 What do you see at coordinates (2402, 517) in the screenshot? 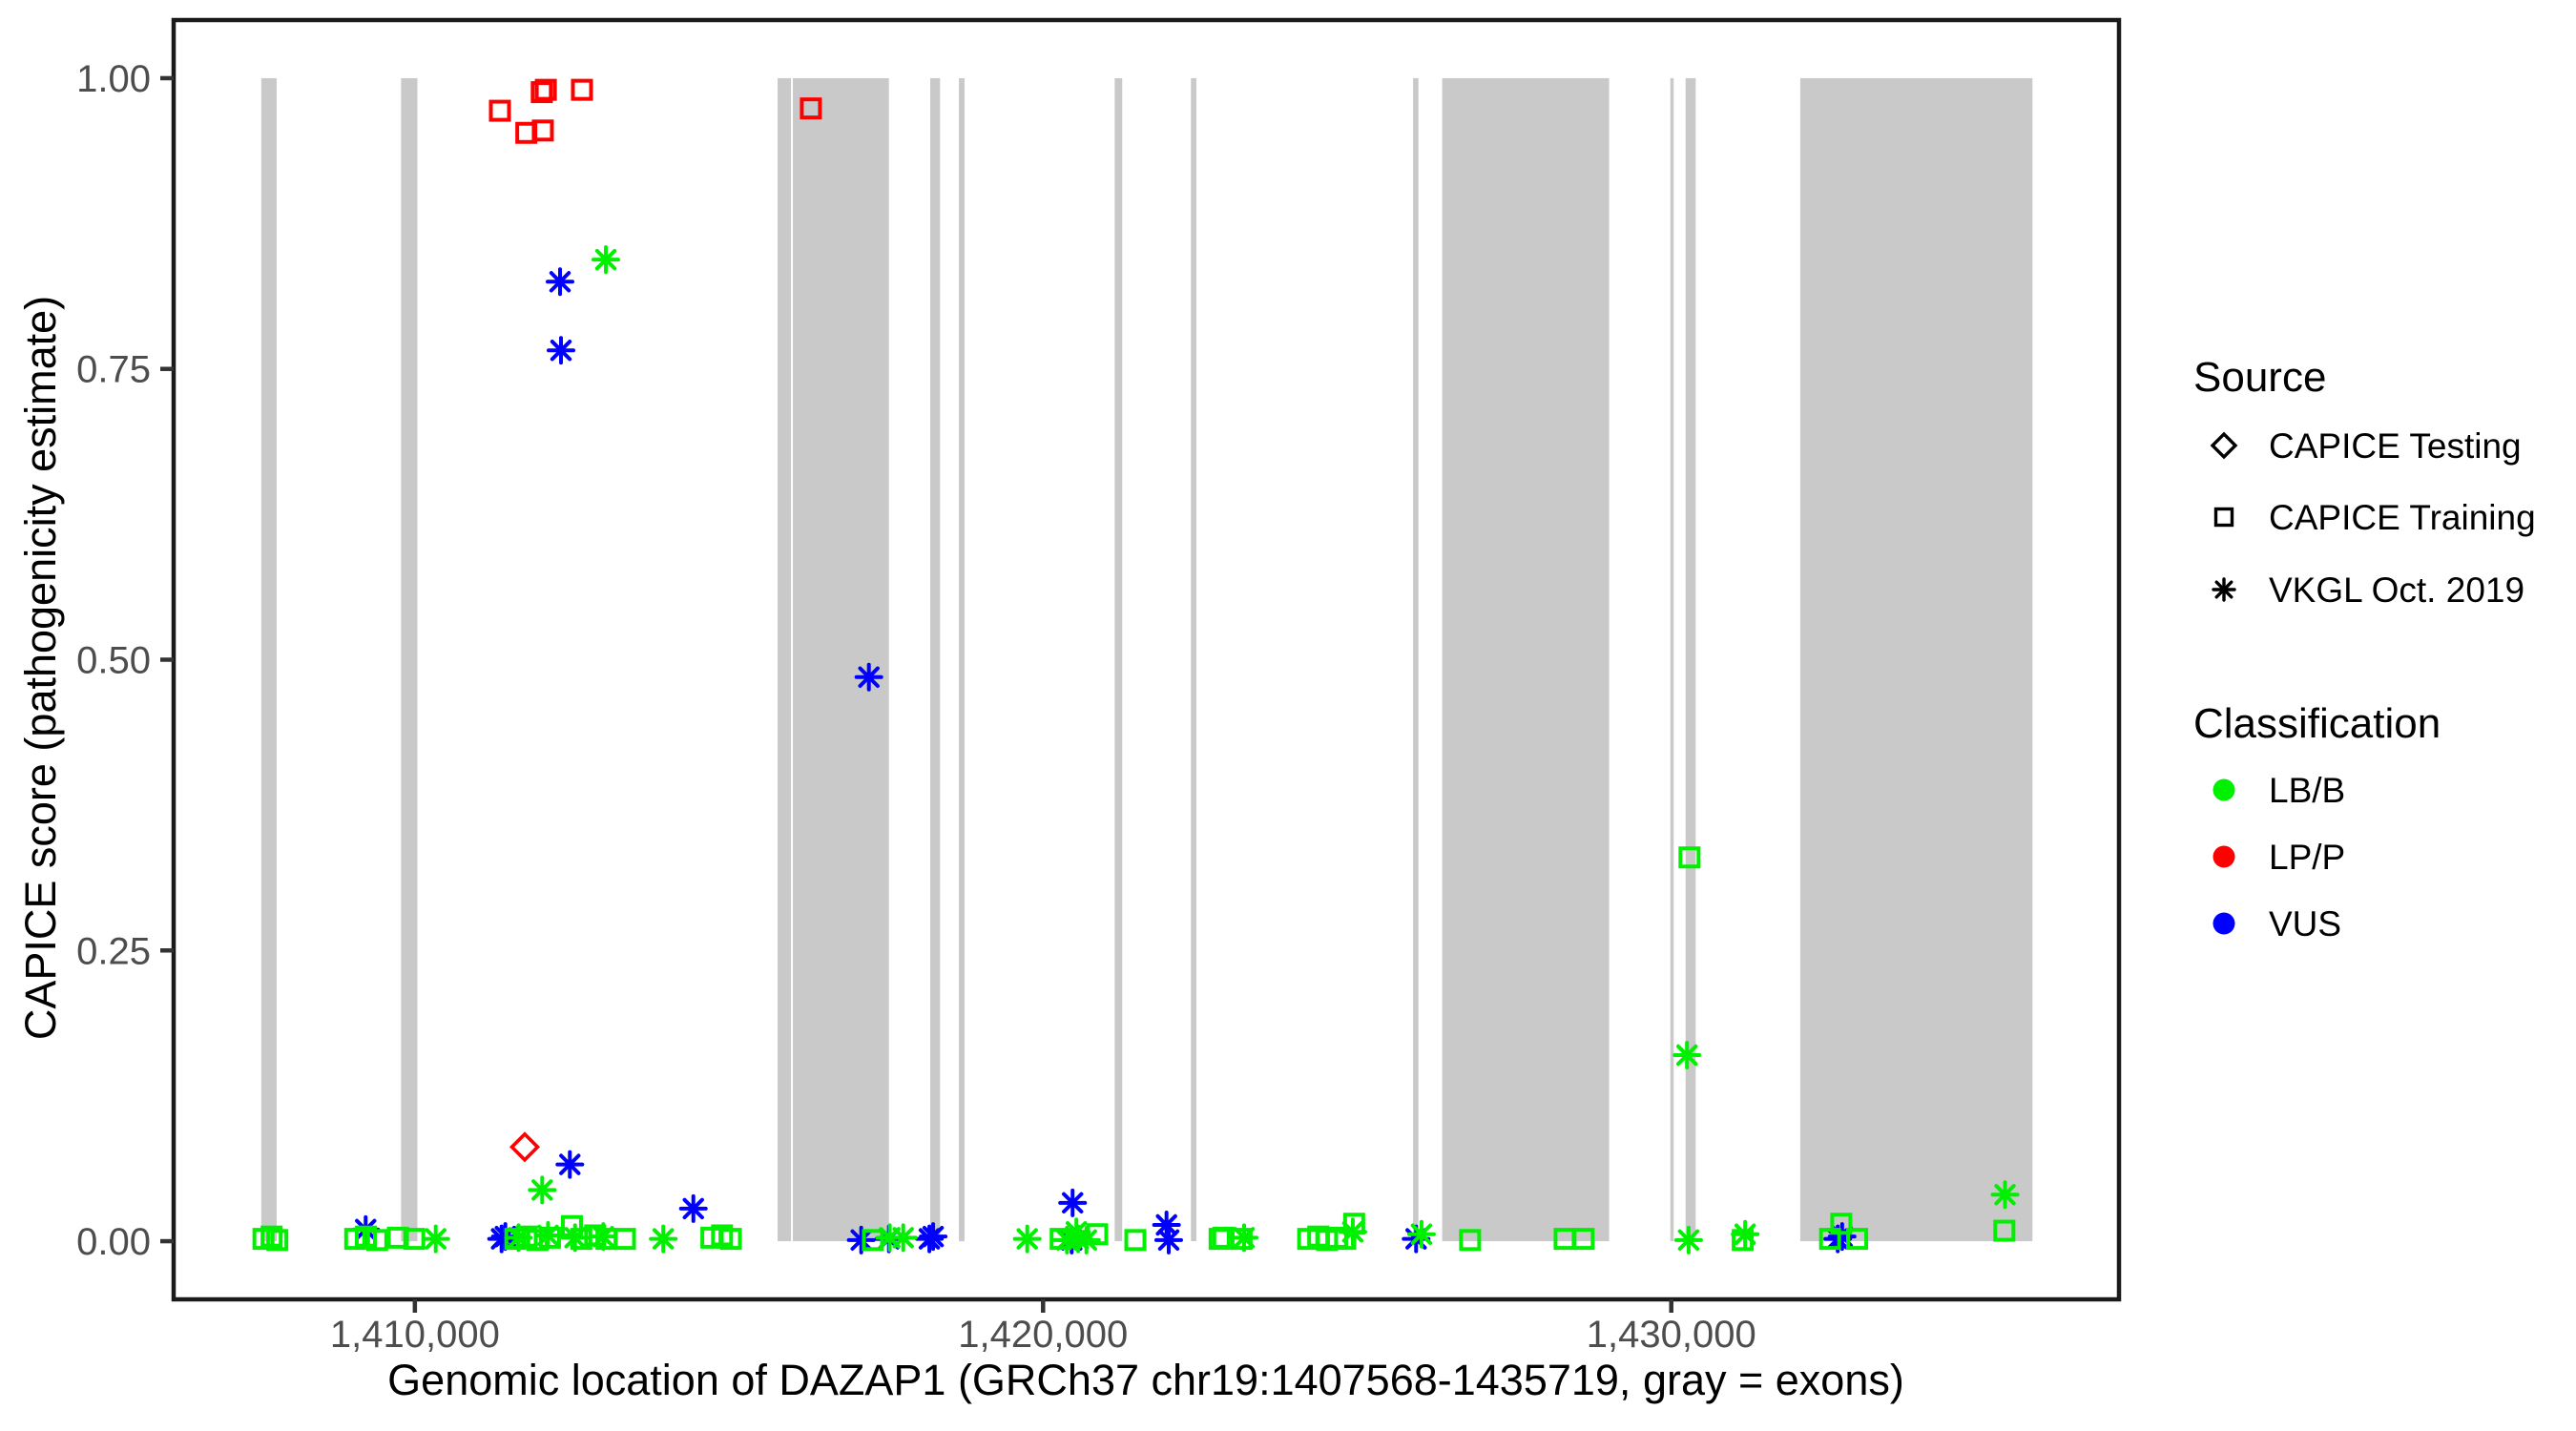
I see `legend-source-item-label: CAPICE Training` at bounding box center [2402, 517].